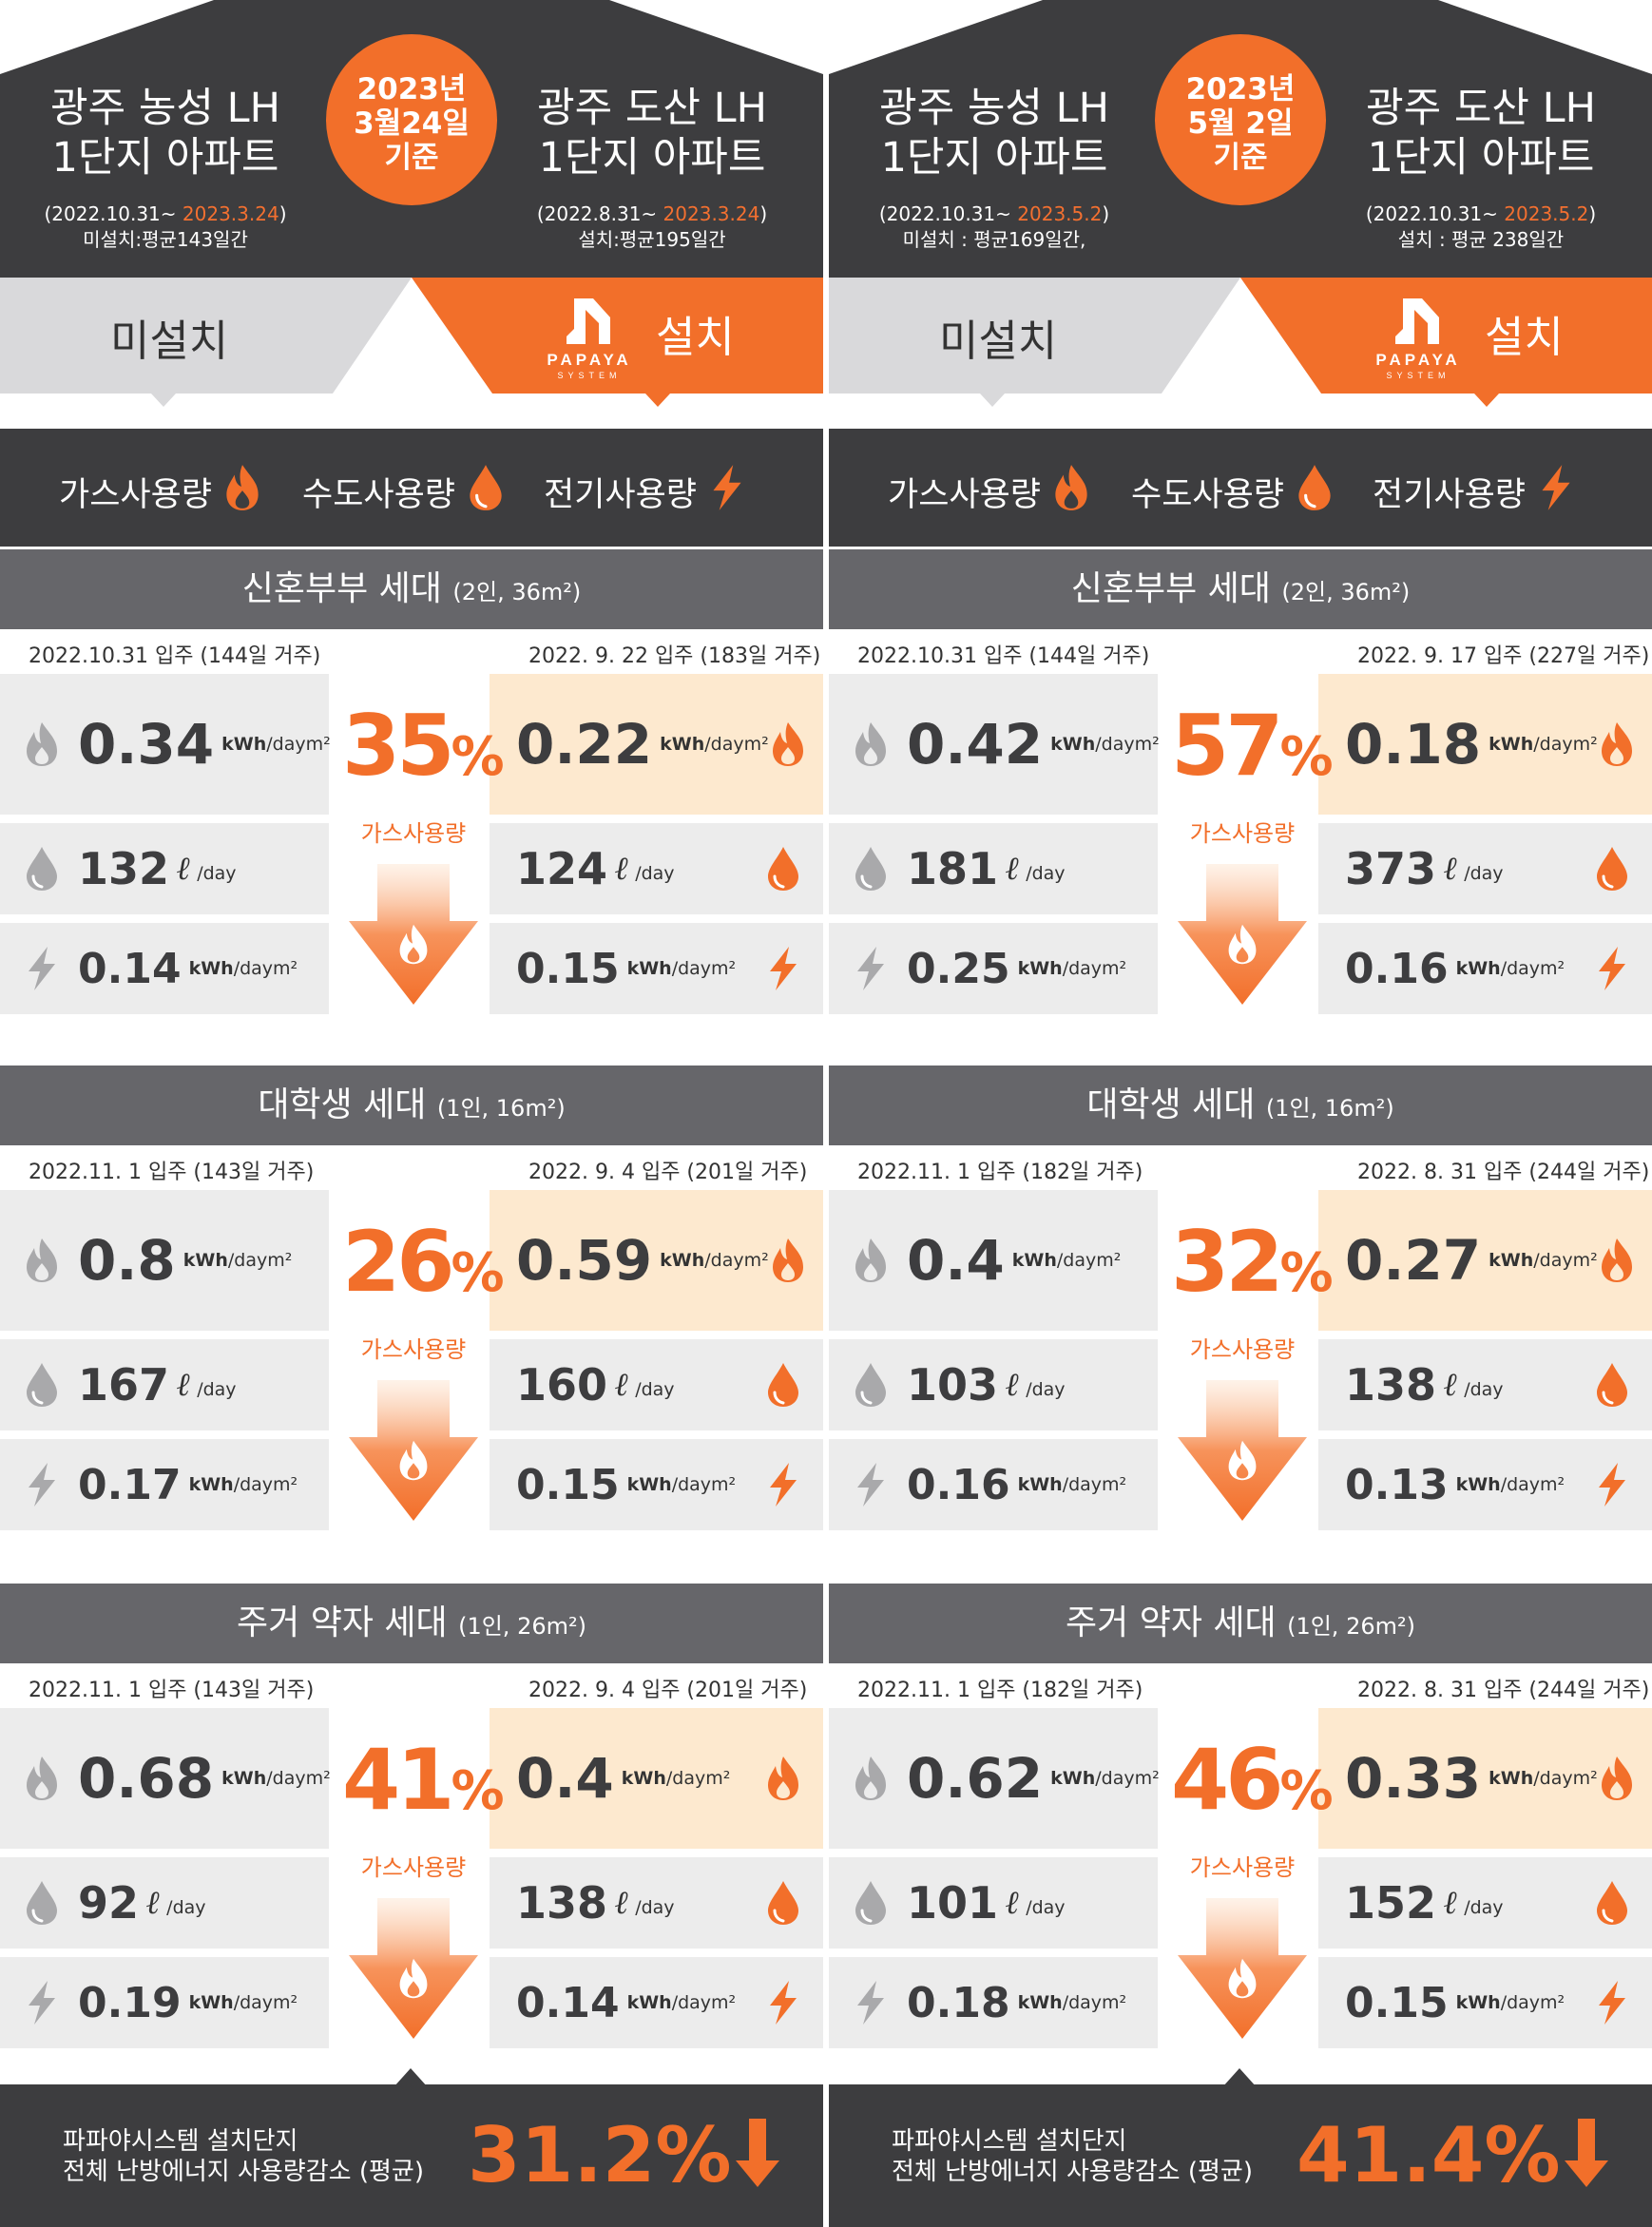  I want to click on gas-reduction-percent: 32%, so click(1252, 1262).